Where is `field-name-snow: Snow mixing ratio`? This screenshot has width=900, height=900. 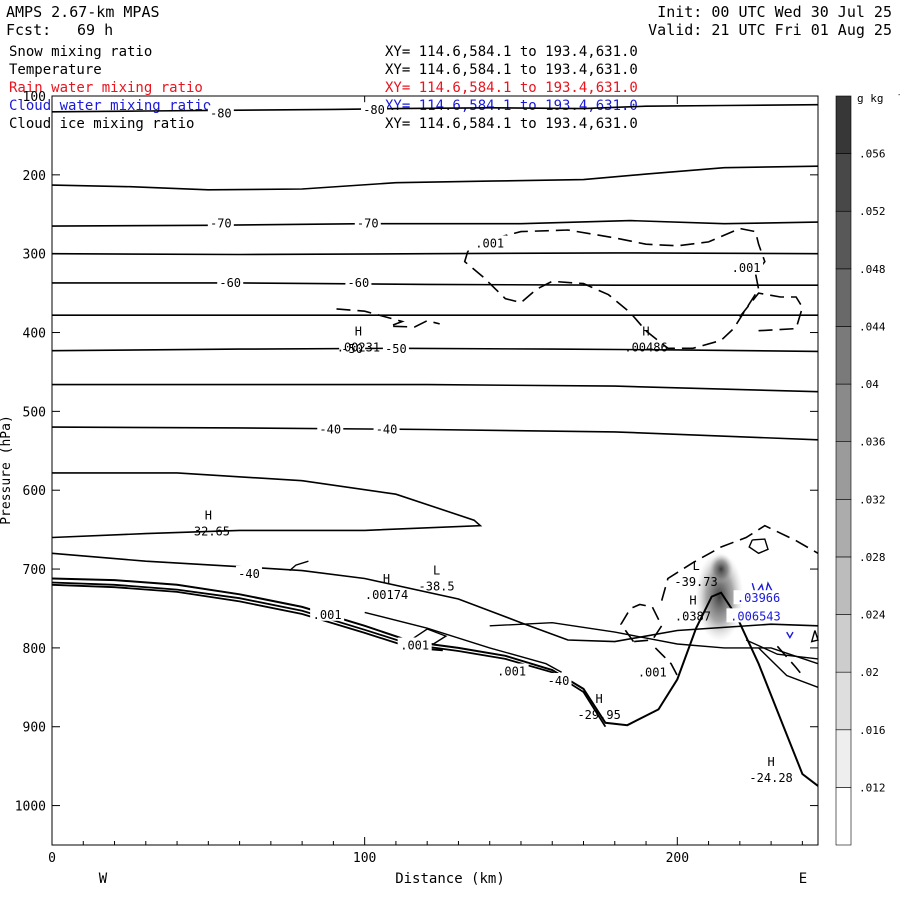
field-name-snow: Snow mixing ratio is located at coordinates (81, 52).